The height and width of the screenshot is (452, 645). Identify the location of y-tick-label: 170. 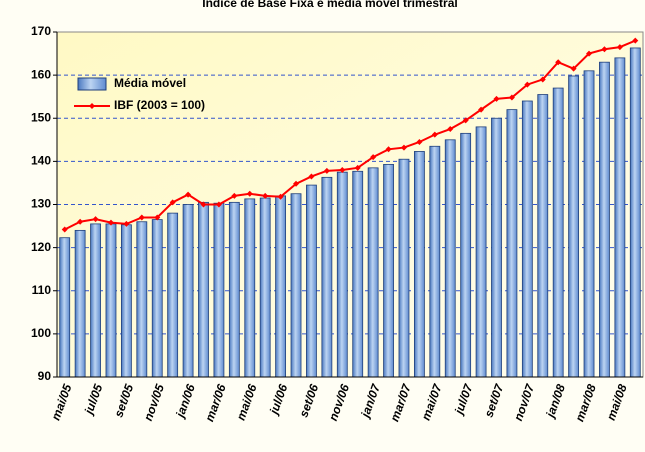
(41, 31).